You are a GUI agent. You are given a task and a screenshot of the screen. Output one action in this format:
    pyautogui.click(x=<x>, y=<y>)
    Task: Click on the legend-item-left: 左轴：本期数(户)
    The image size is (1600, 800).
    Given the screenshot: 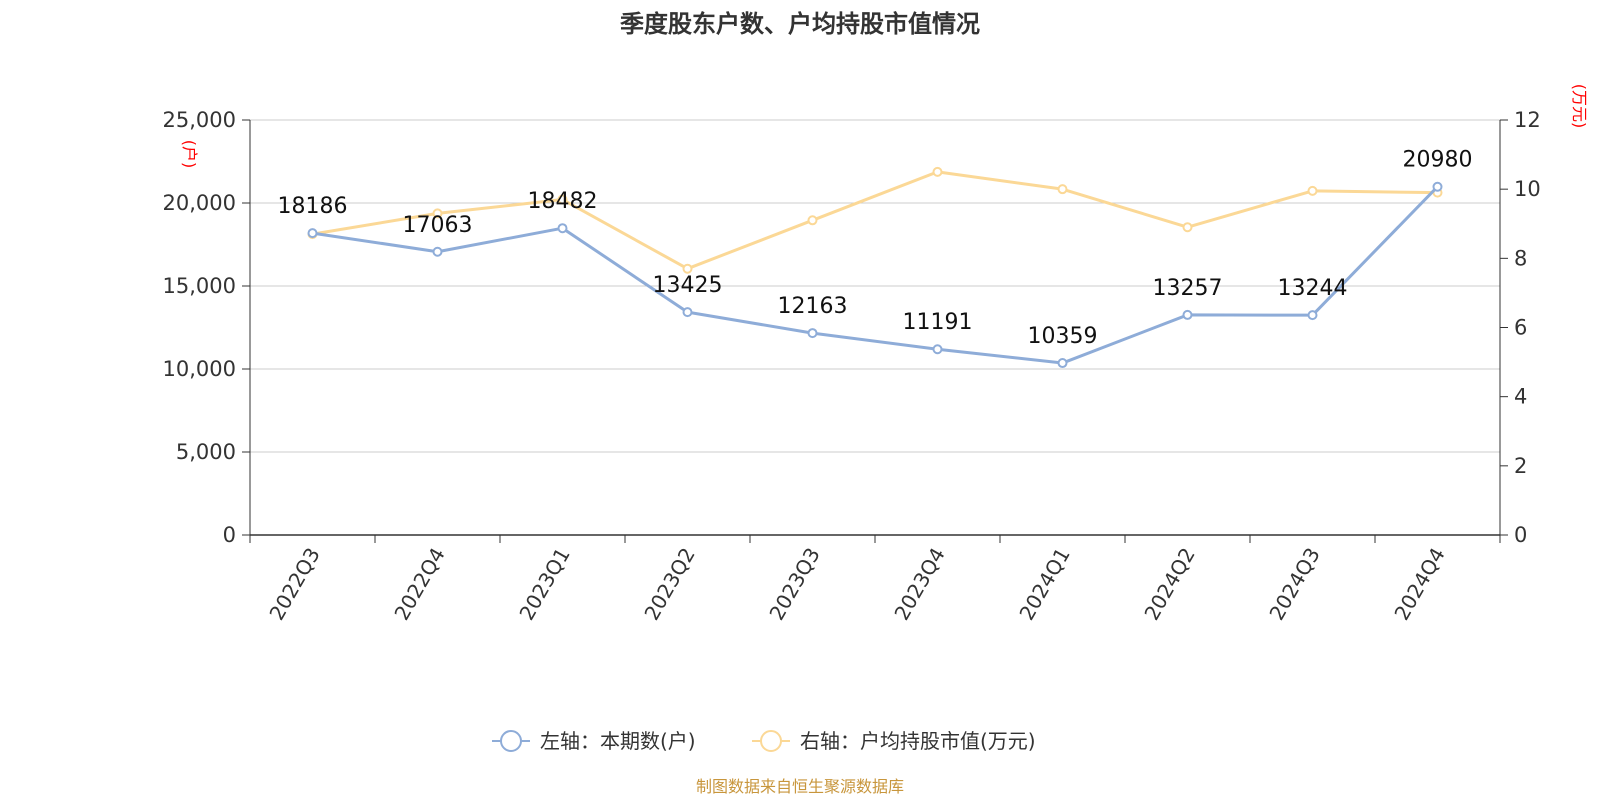 What is the action you would take?
    pyautogui.click(x=594, y=741)
    